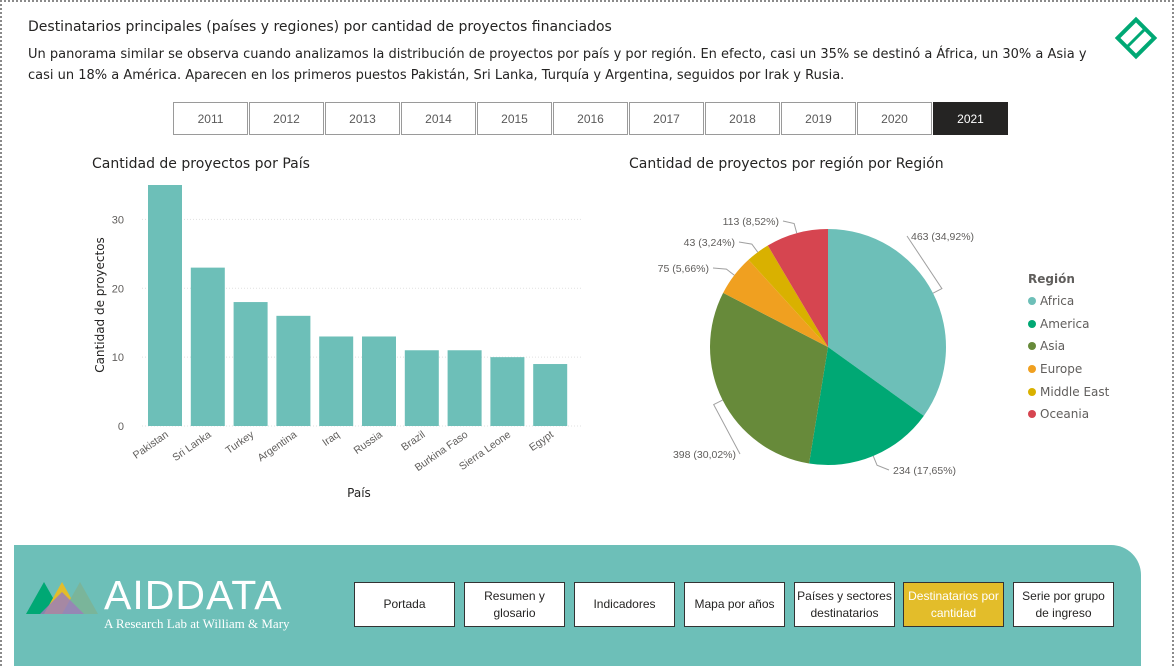  What do you see at coordinates (953, 604) in the screenshot?
I see `nav-button-destinatarios-por-cantidad: Destinatarios por cantidad` at bounding box center [953, 604].